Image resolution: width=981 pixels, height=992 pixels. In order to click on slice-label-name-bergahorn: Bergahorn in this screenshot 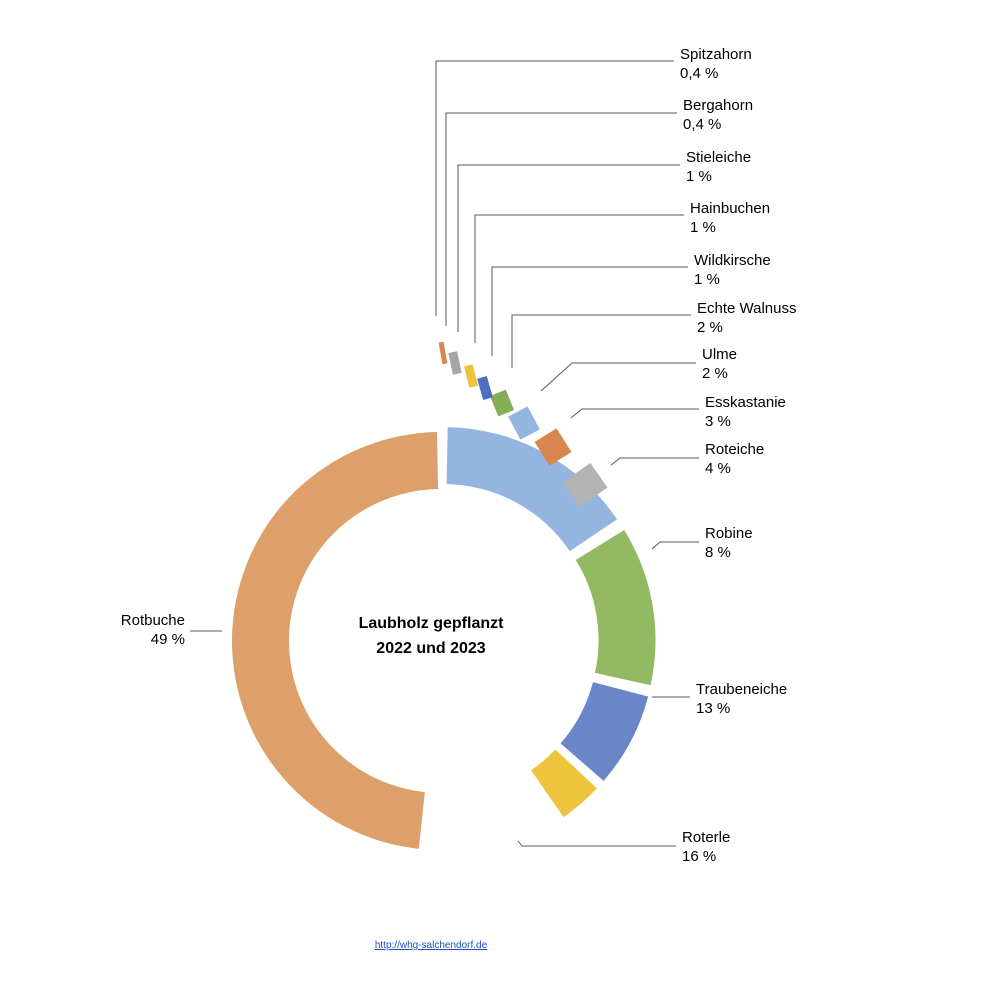, I will do `click(718, 105)`.